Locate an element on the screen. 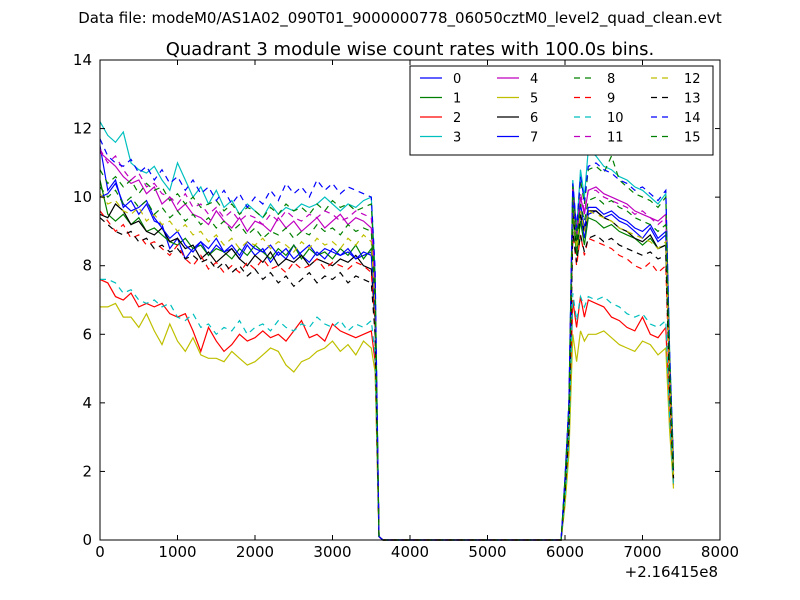 This screenshot has width=800, height=600. legend-label-13: 13 is located at coordinates (692, 99).